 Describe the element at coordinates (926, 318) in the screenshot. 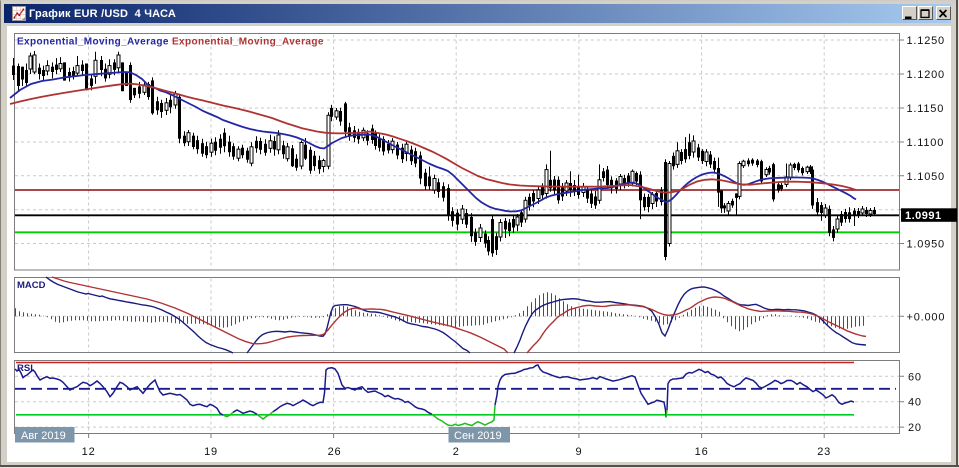

I see `svg-text: +0.000` at that location.